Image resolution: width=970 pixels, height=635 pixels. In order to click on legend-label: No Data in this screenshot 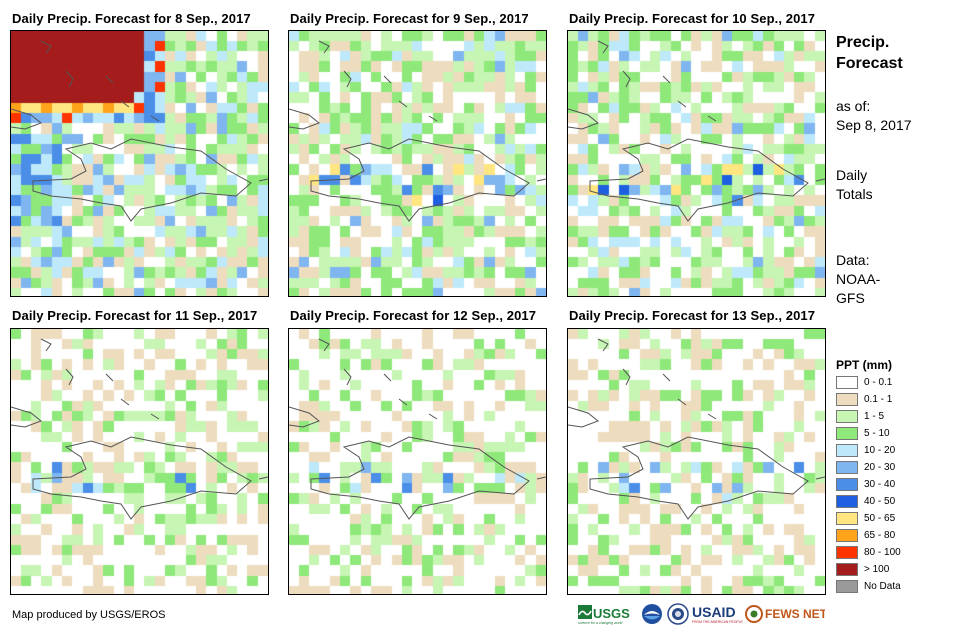, I will do `click(882, 586)`.